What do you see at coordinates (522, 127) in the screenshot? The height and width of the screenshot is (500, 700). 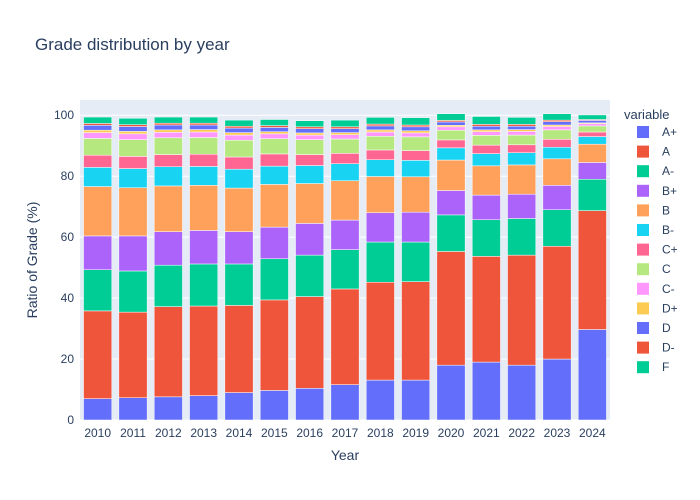 I see `bar-segment-2022-D` at bounding box center [522, 127].